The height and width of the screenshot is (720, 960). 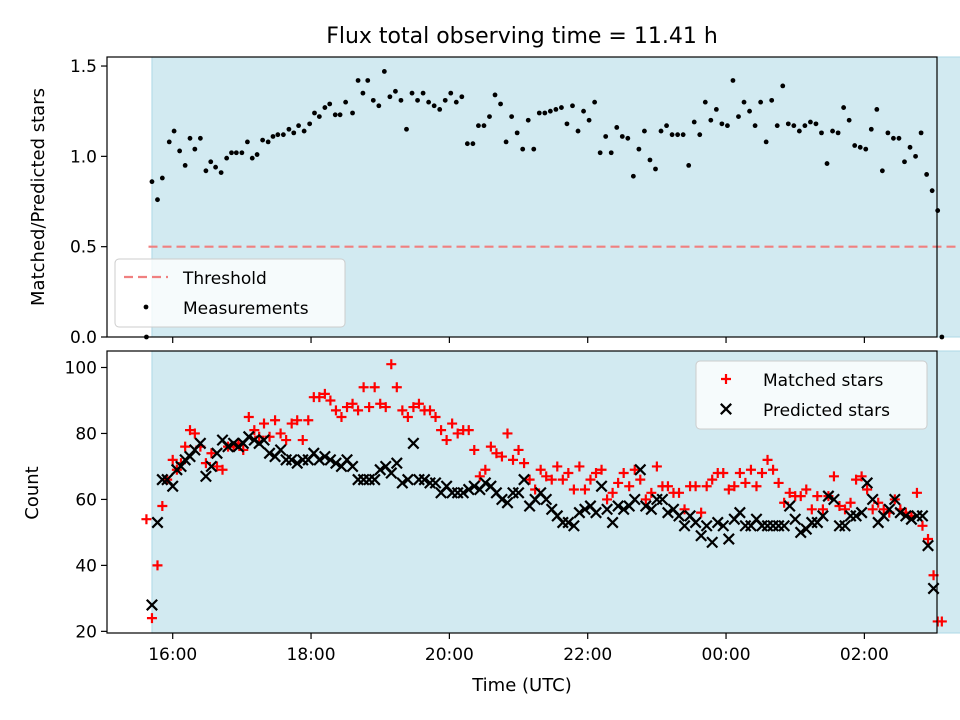 I want to click on y-tick-label: 0.0, so click(x=83, y=338).